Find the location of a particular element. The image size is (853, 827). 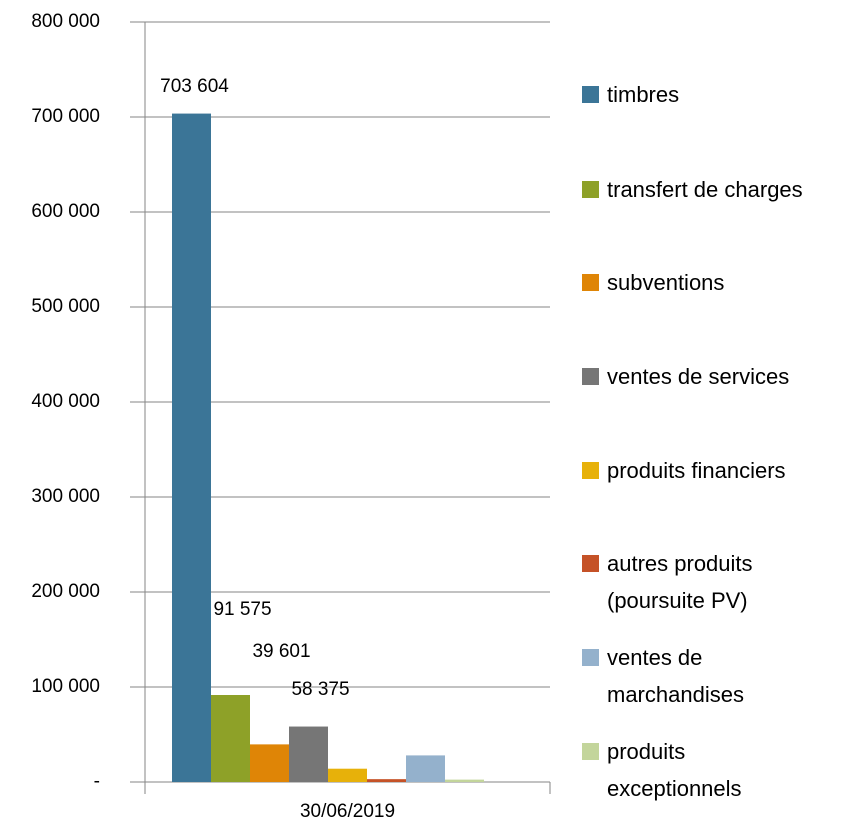

y-tick-label: 200 000 is located at coordinates (65, 591).